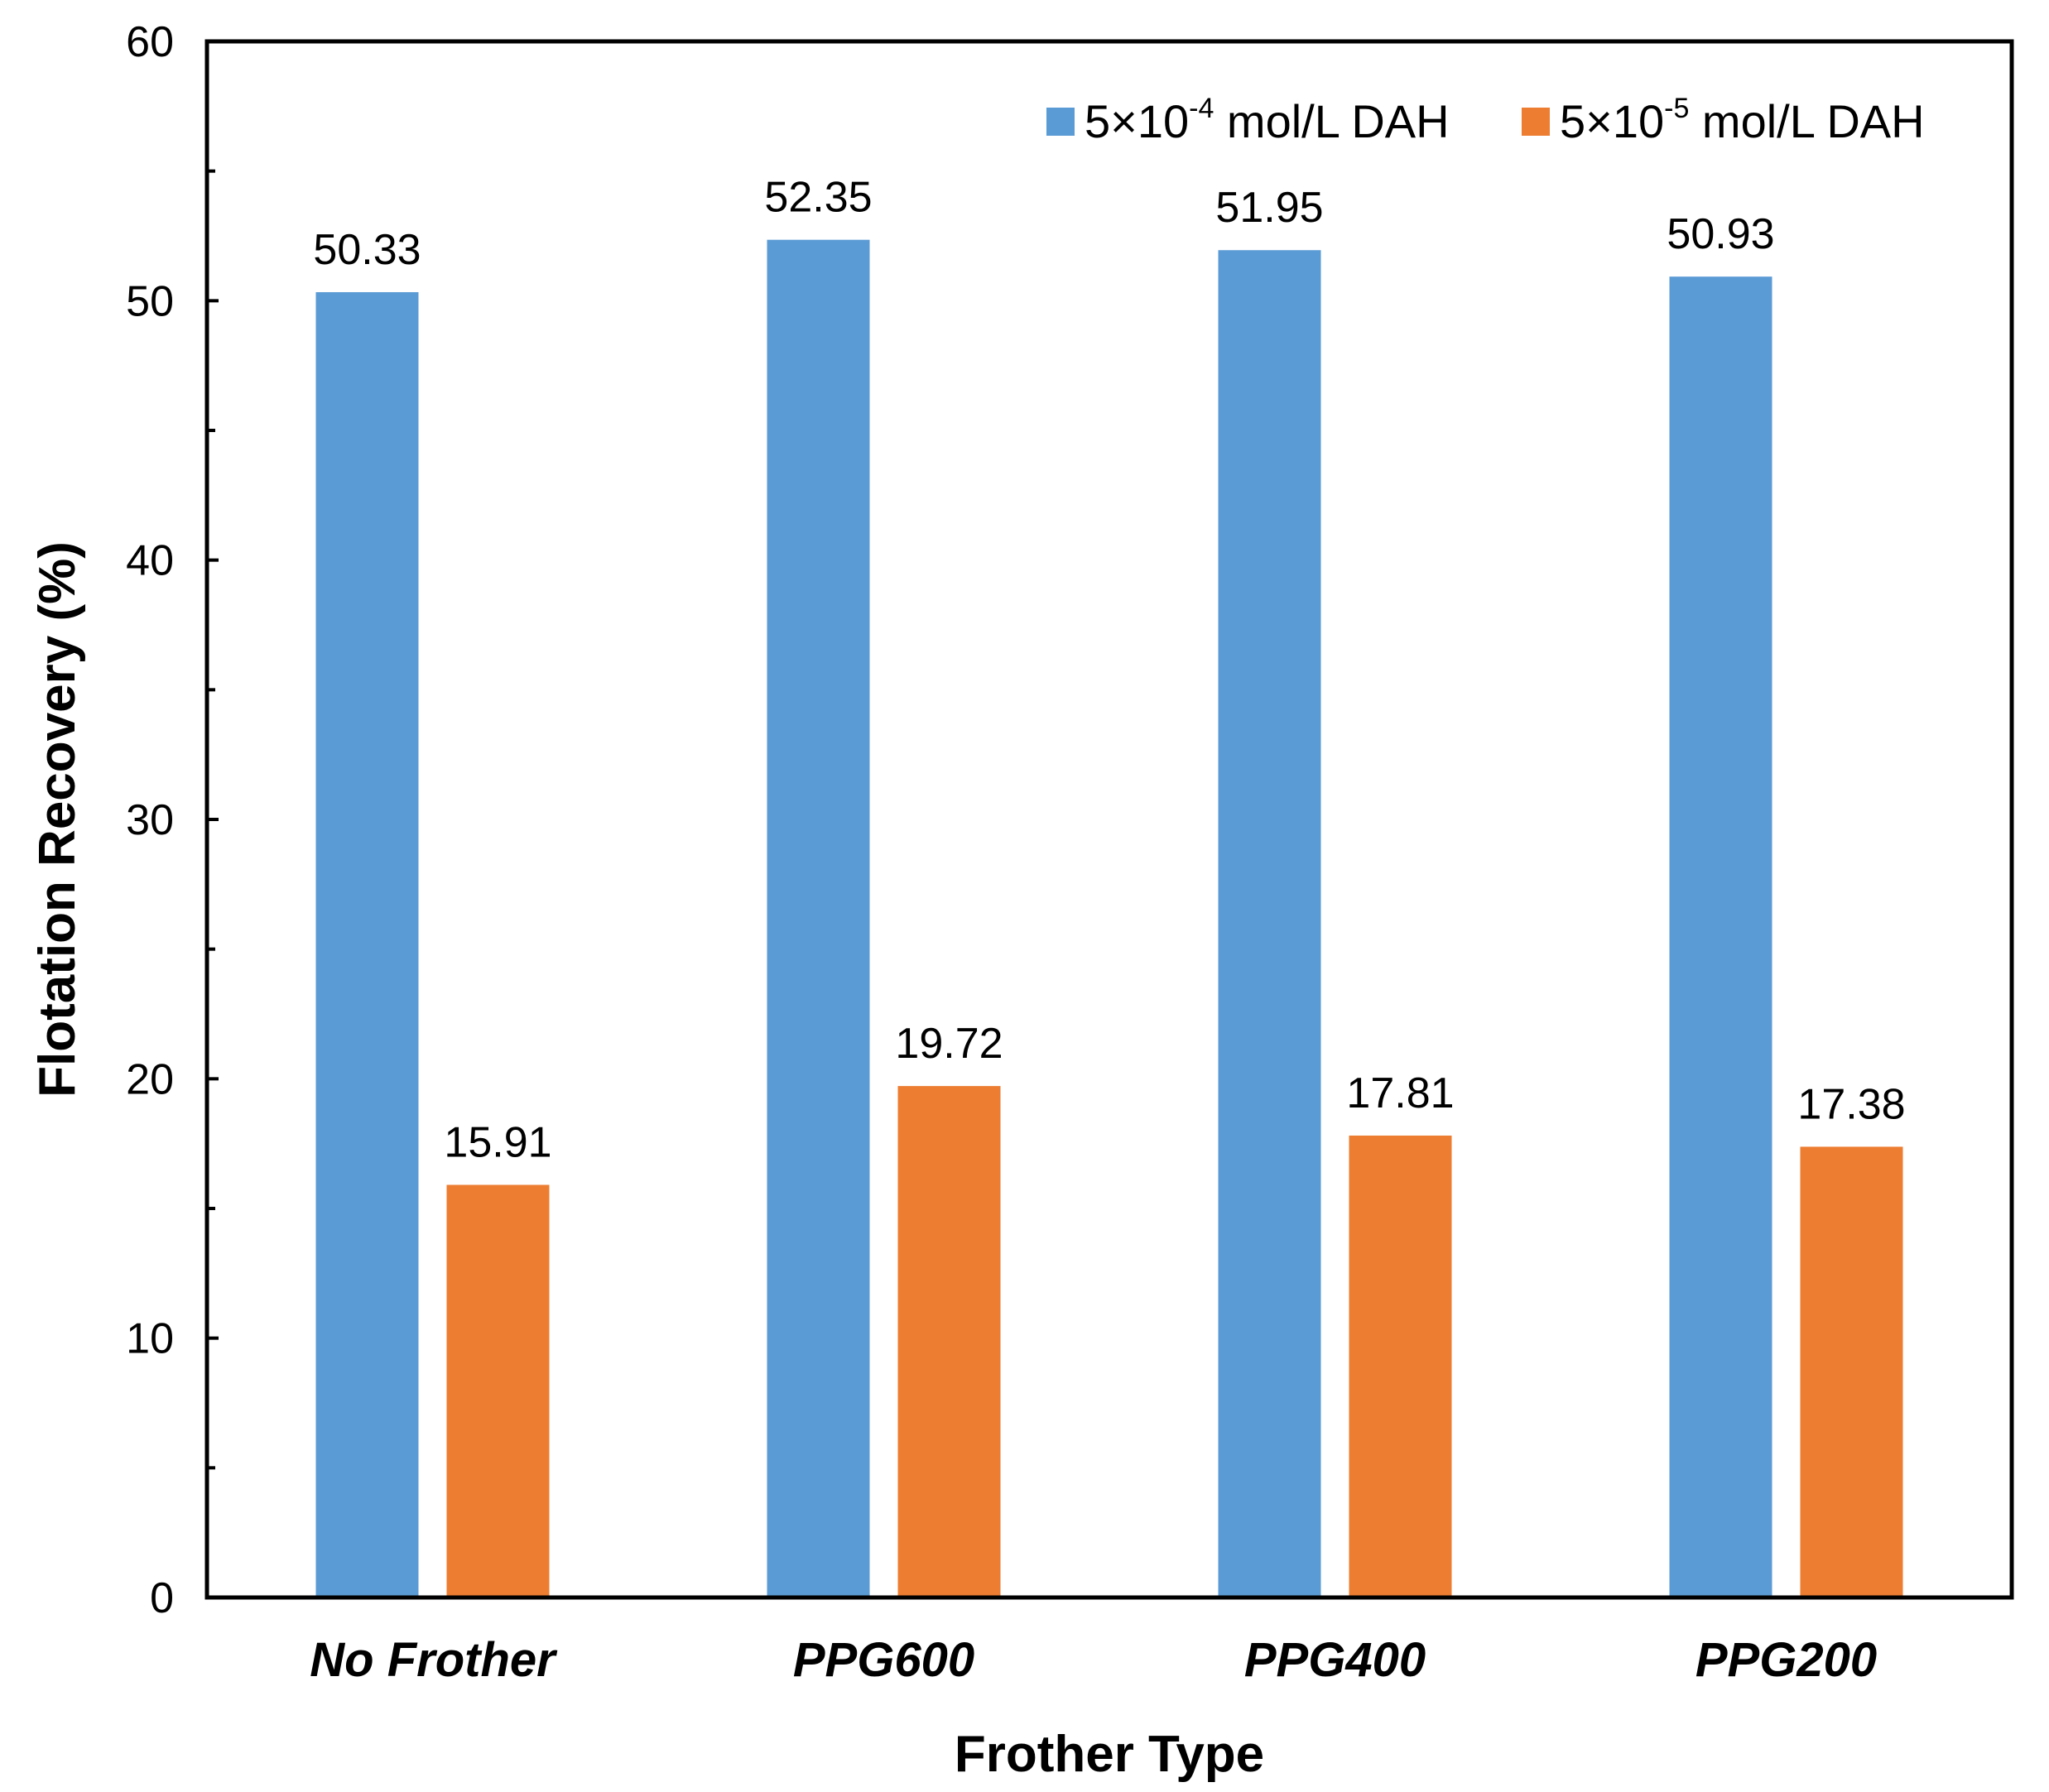 The image size is (2049, 1792). Describe the element at coordinates (150, 301) in the screenshot. I see `y-tick-label: 50` at that location.